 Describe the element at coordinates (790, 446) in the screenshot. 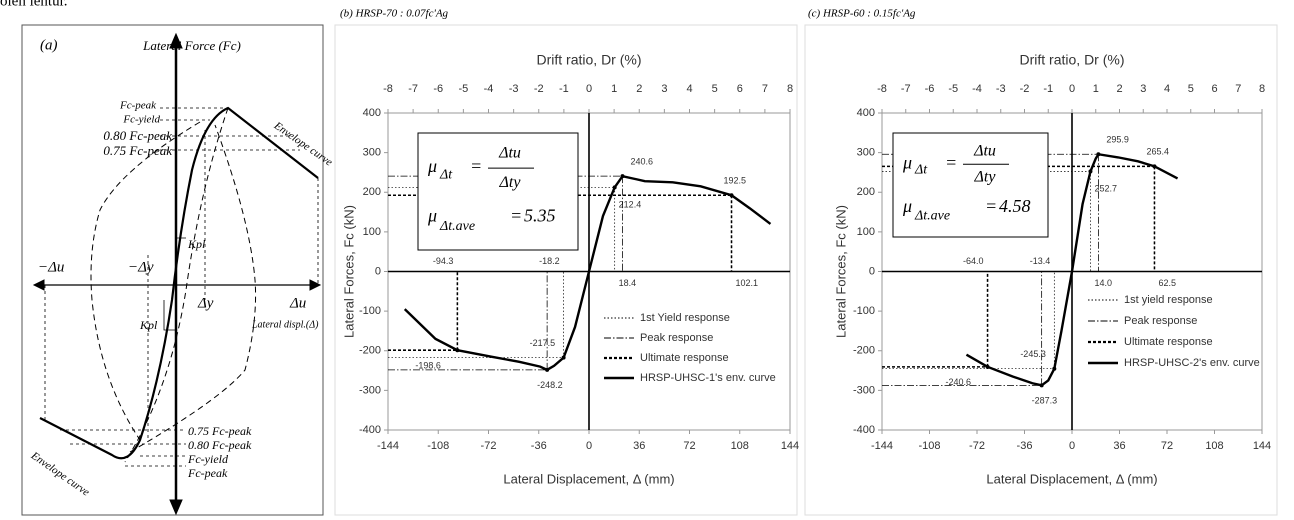

I see `x-tick-label: 144` at that location.